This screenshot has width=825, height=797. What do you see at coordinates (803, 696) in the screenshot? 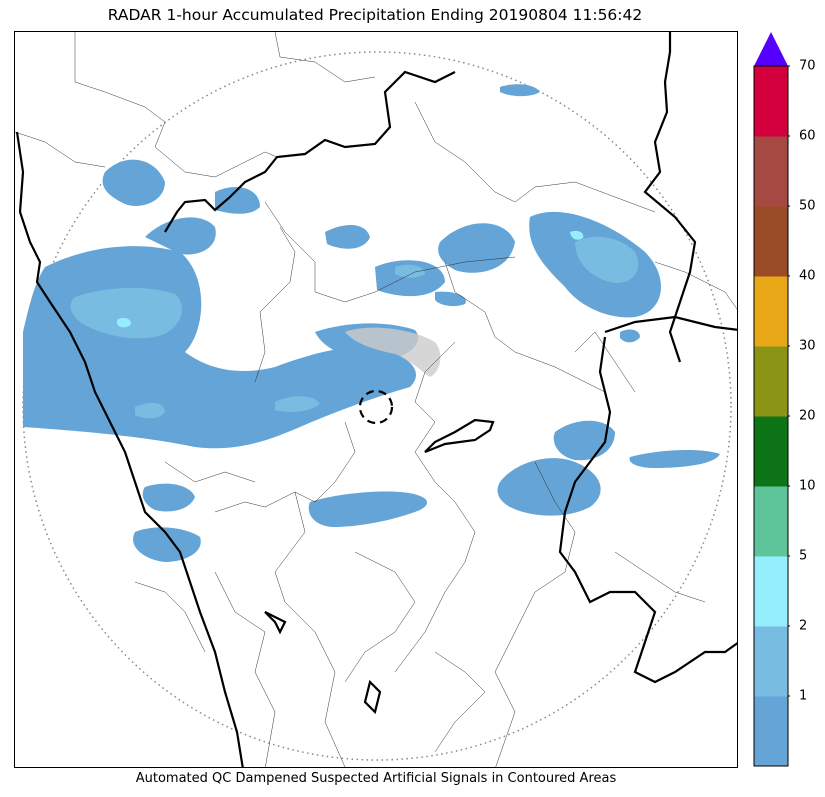
I see `colorbar-tick-label: 1` at bounding box center [803, 696].